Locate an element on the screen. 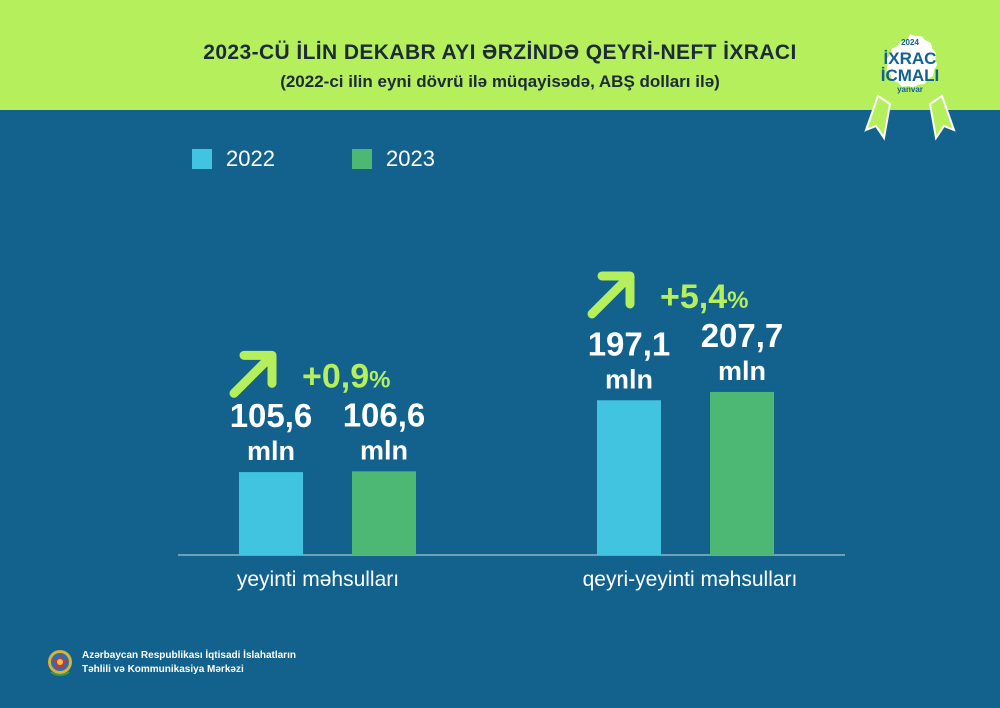  export-review-badge: 2024 İXRAC İCMALI yanvar is located at coordinates (910, 87).